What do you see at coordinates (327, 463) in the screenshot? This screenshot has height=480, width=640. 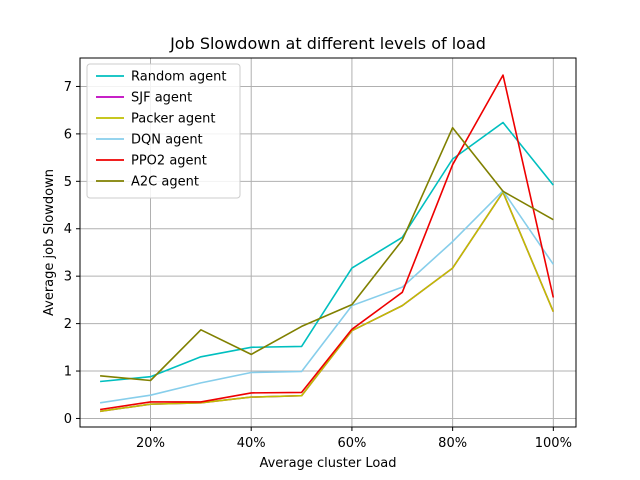 I see `x-axis-label: Average cluster Load` at bounding box center [327, 463].